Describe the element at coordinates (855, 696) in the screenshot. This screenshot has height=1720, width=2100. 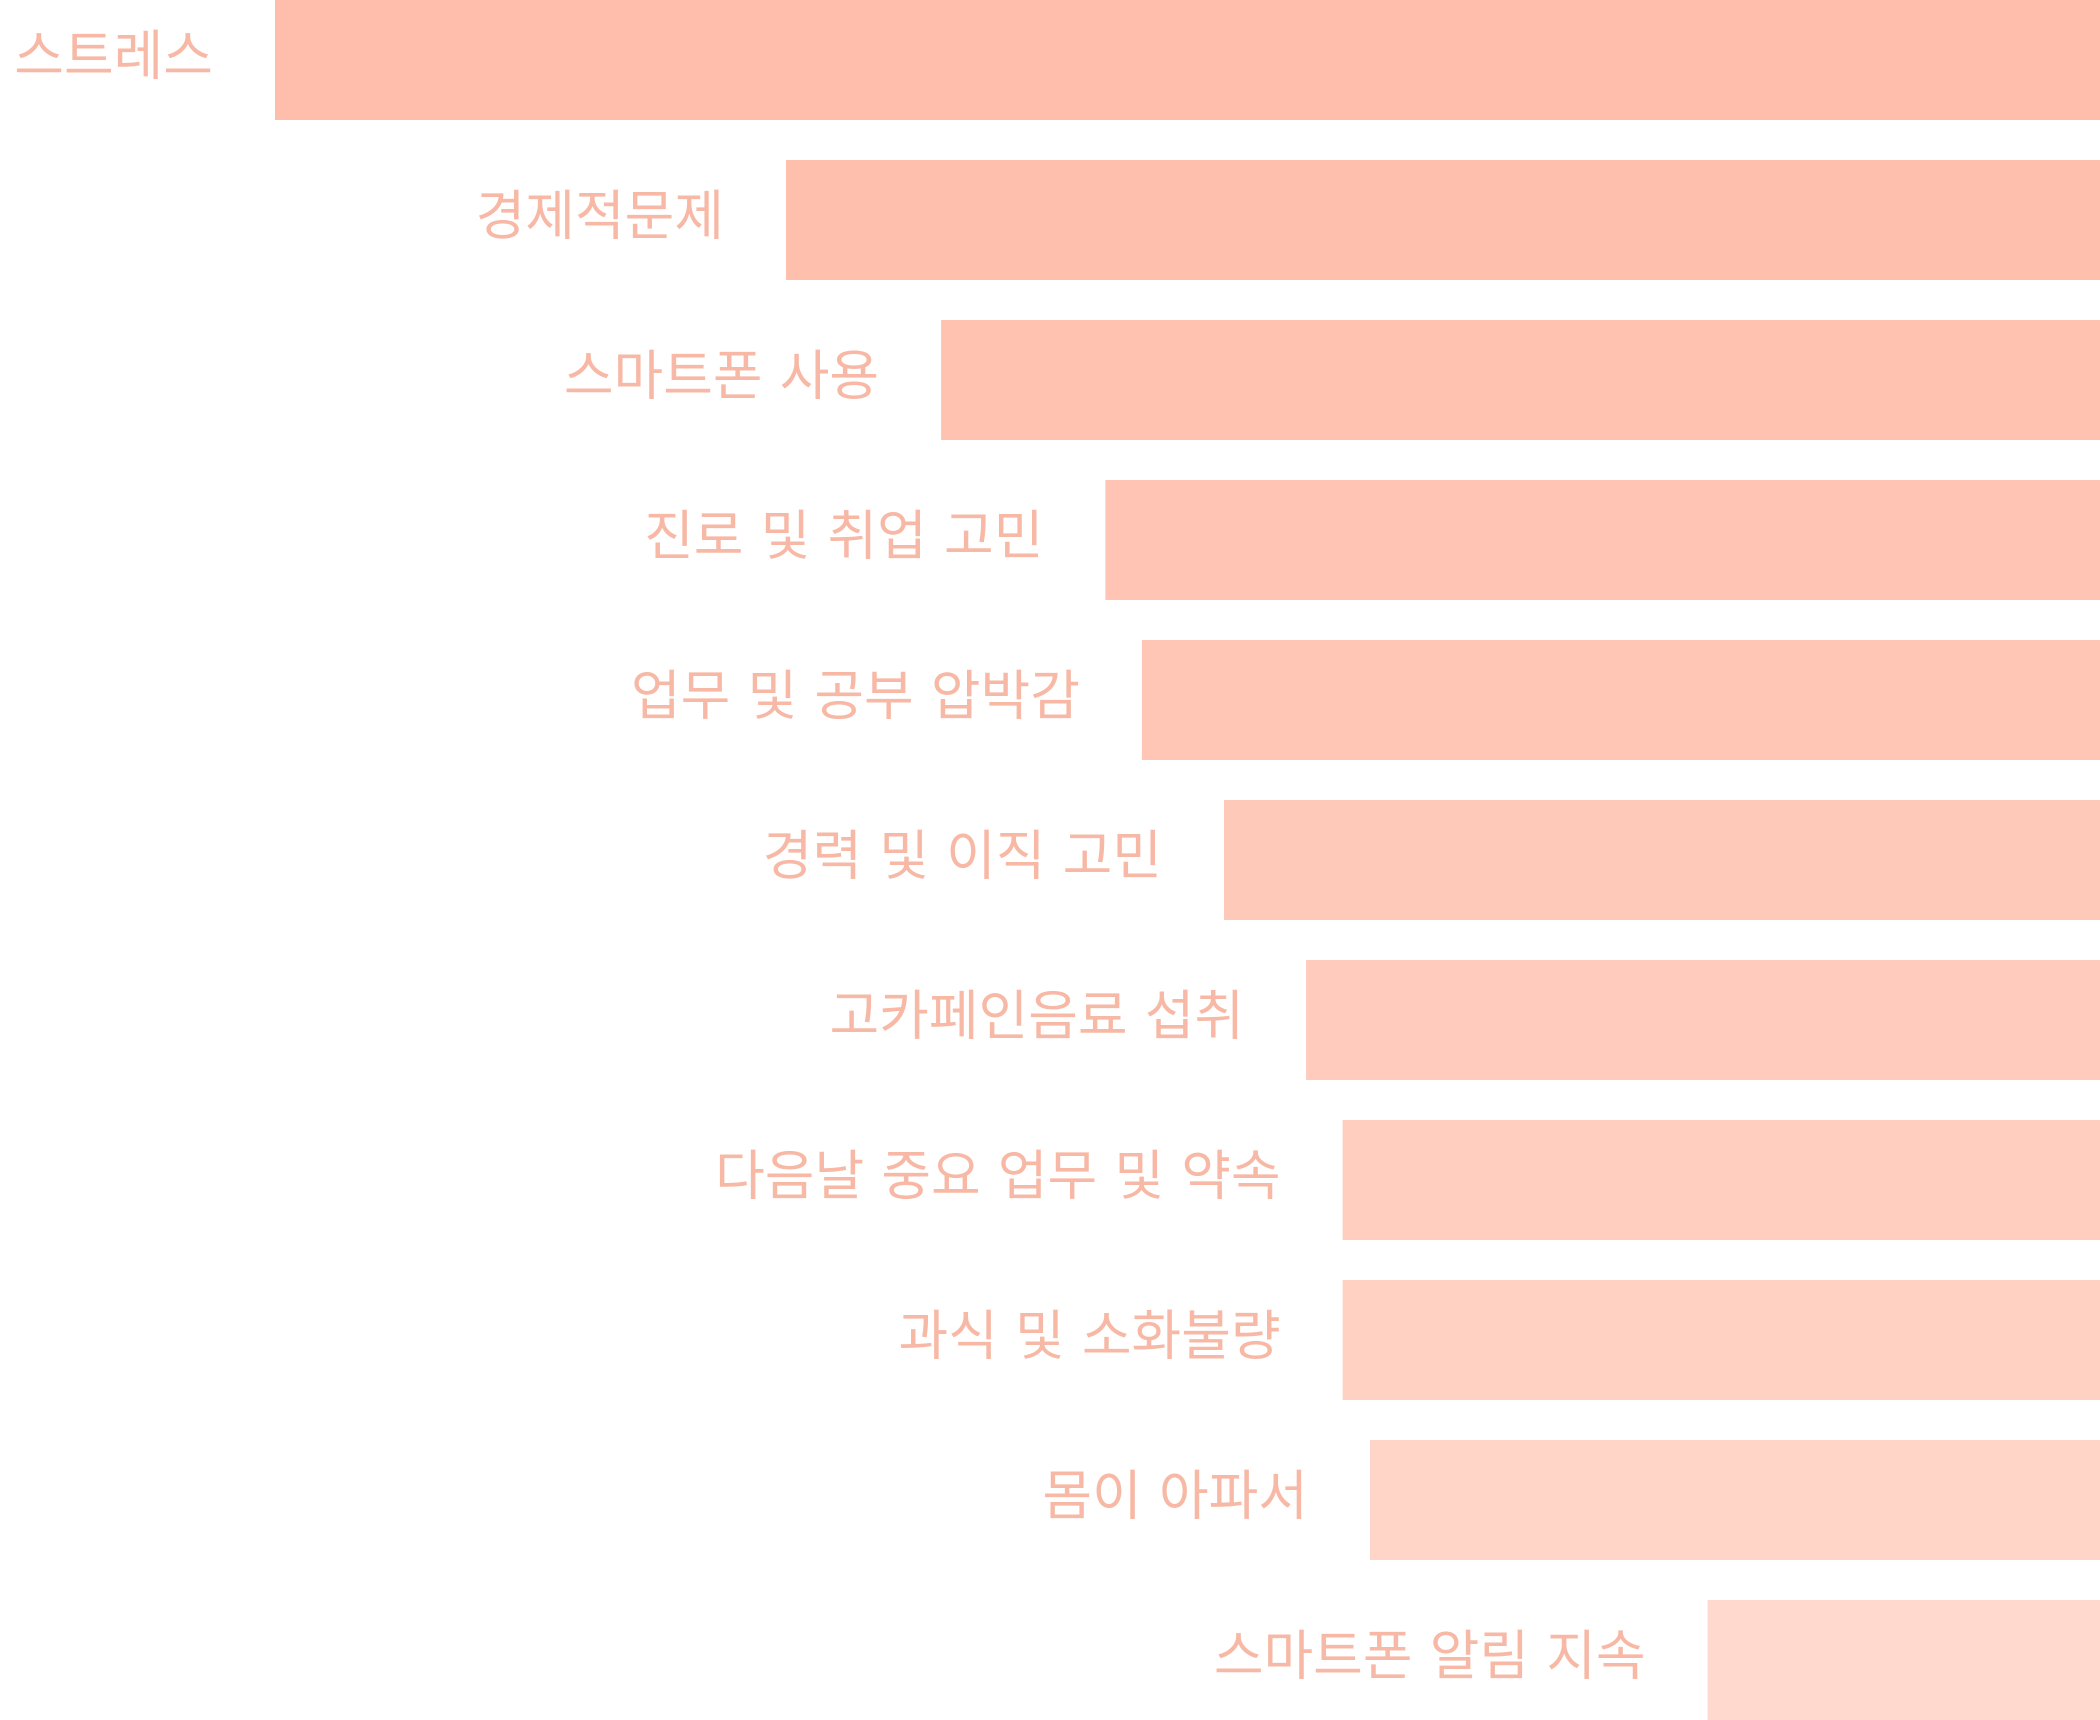
I see `category-label-4: 업무 및 공부 압박감` at that location.